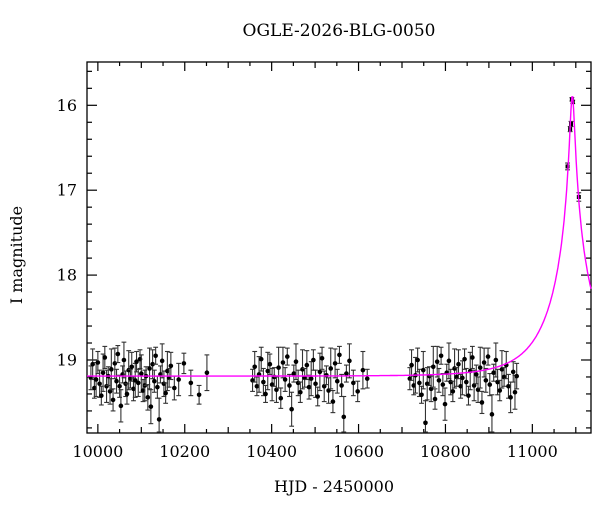 The width and height of the screenshot is (600, 512). Describe the element at coordinates (184, 451) in the screenshot. I see `x-tick-label: 10200` at that location.